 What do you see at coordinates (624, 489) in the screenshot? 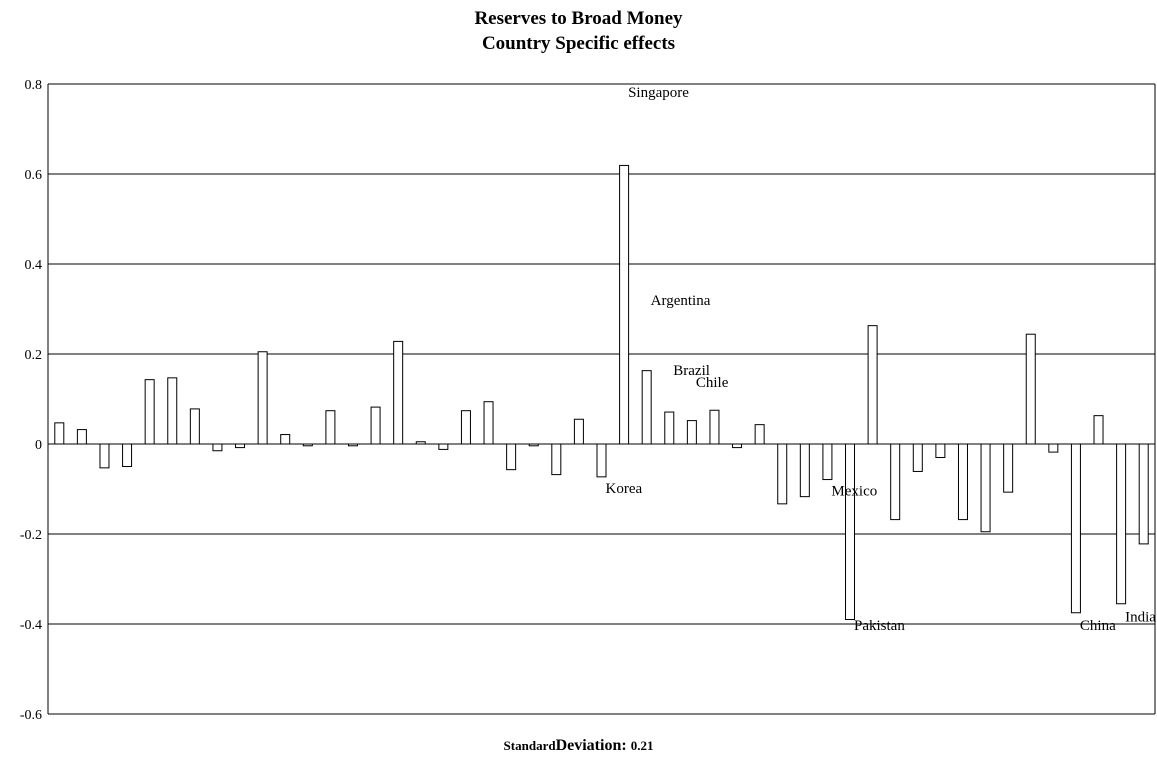
I see `bar-annotation: Korea` at bounding box center [624, 489].